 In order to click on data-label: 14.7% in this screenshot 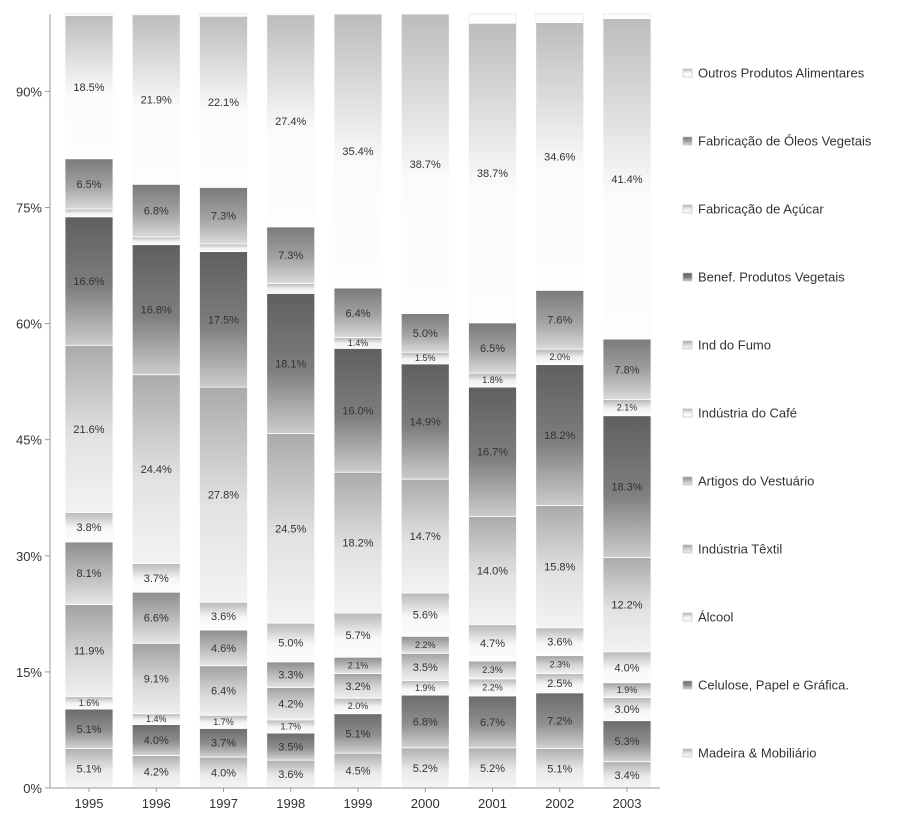, I will do `click(425, 537)`.